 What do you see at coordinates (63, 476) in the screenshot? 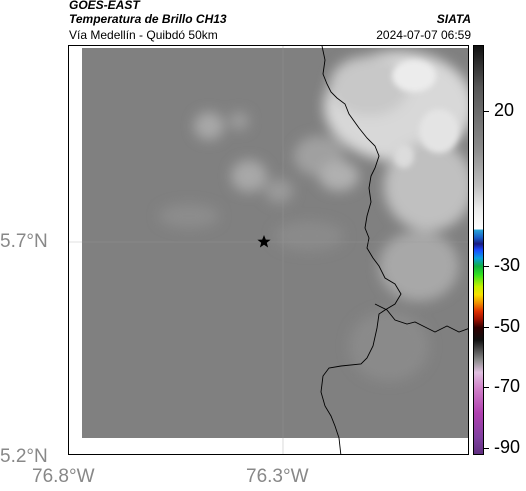
I see `lon-tick-label: 76.8°W` at bounding box center [63, 476].